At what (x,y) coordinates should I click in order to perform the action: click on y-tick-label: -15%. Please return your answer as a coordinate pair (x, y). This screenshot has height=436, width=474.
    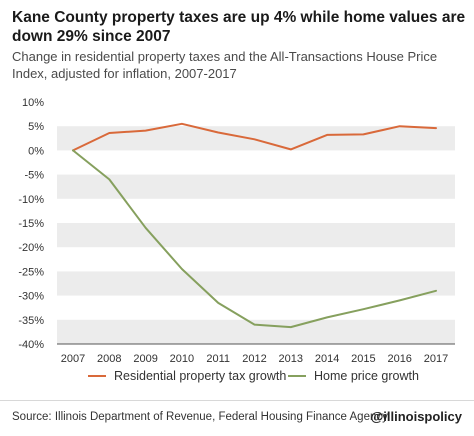
    Looking at the image, I should click on (31, 224).